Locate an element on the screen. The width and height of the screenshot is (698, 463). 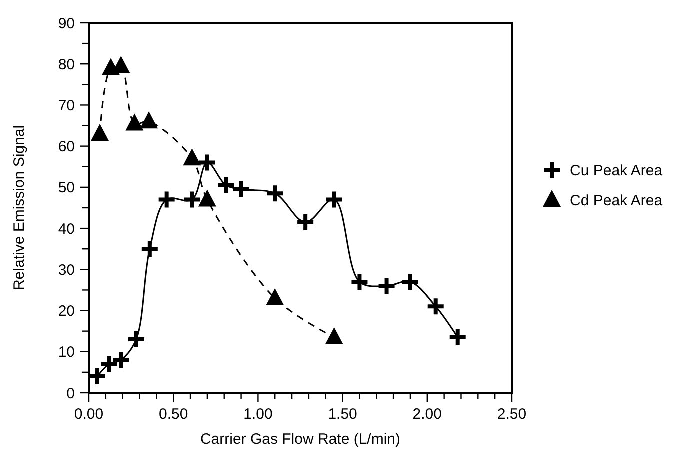
x-tick-label: 0.00 is located at coordinates (89, 414).